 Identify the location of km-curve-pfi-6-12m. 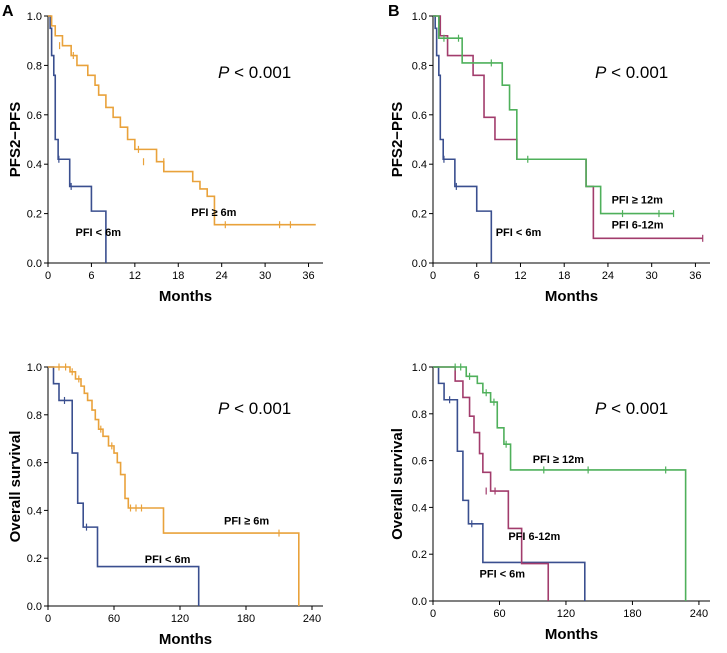
(491, 483).